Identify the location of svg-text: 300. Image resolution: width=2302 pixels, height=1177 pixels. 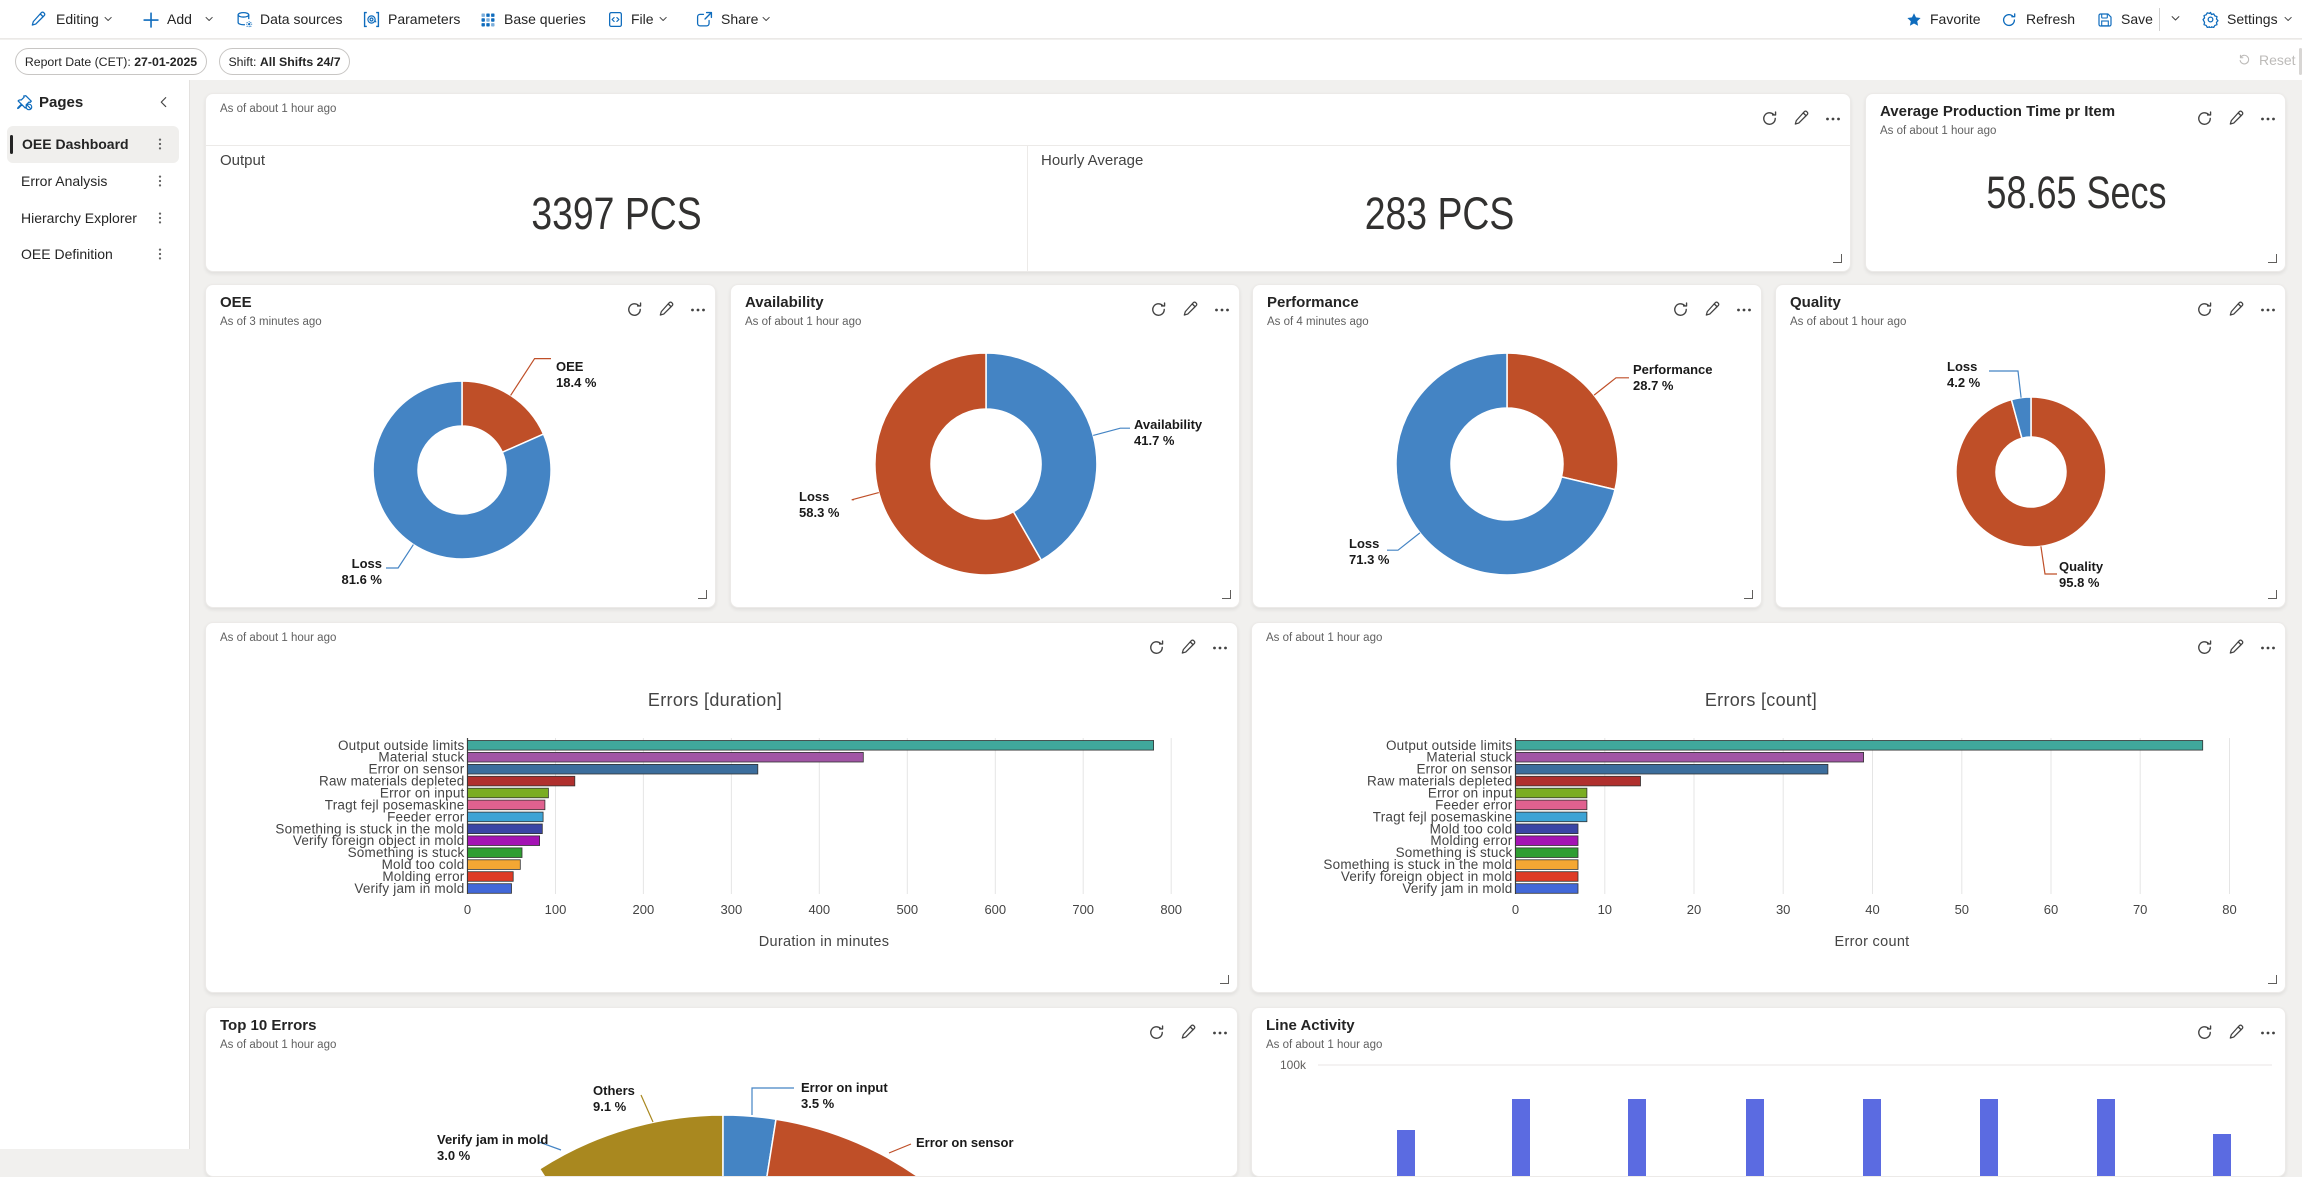
(732, 909).